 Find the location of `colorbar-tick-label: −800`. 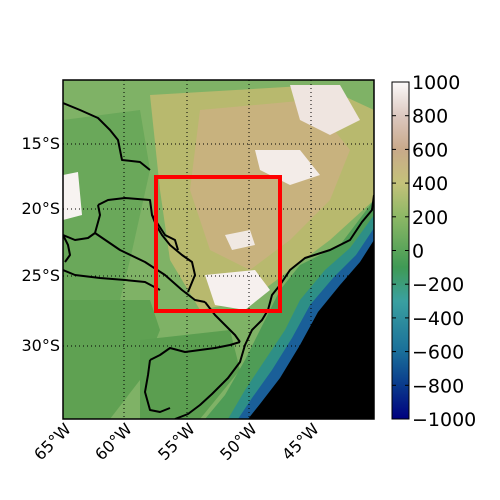

colorbar-tick-label: −800 is located at coordinates (438, 386).